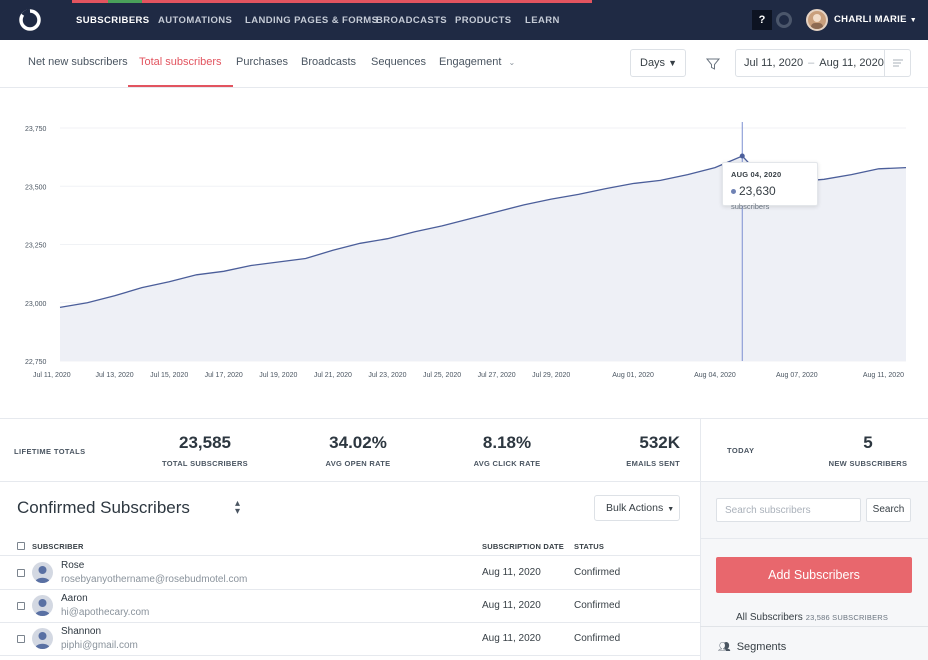 Image resolution: width=928 pixels, height=660 pixels. I want to click on search-subscribers-input, so click(788, 510).